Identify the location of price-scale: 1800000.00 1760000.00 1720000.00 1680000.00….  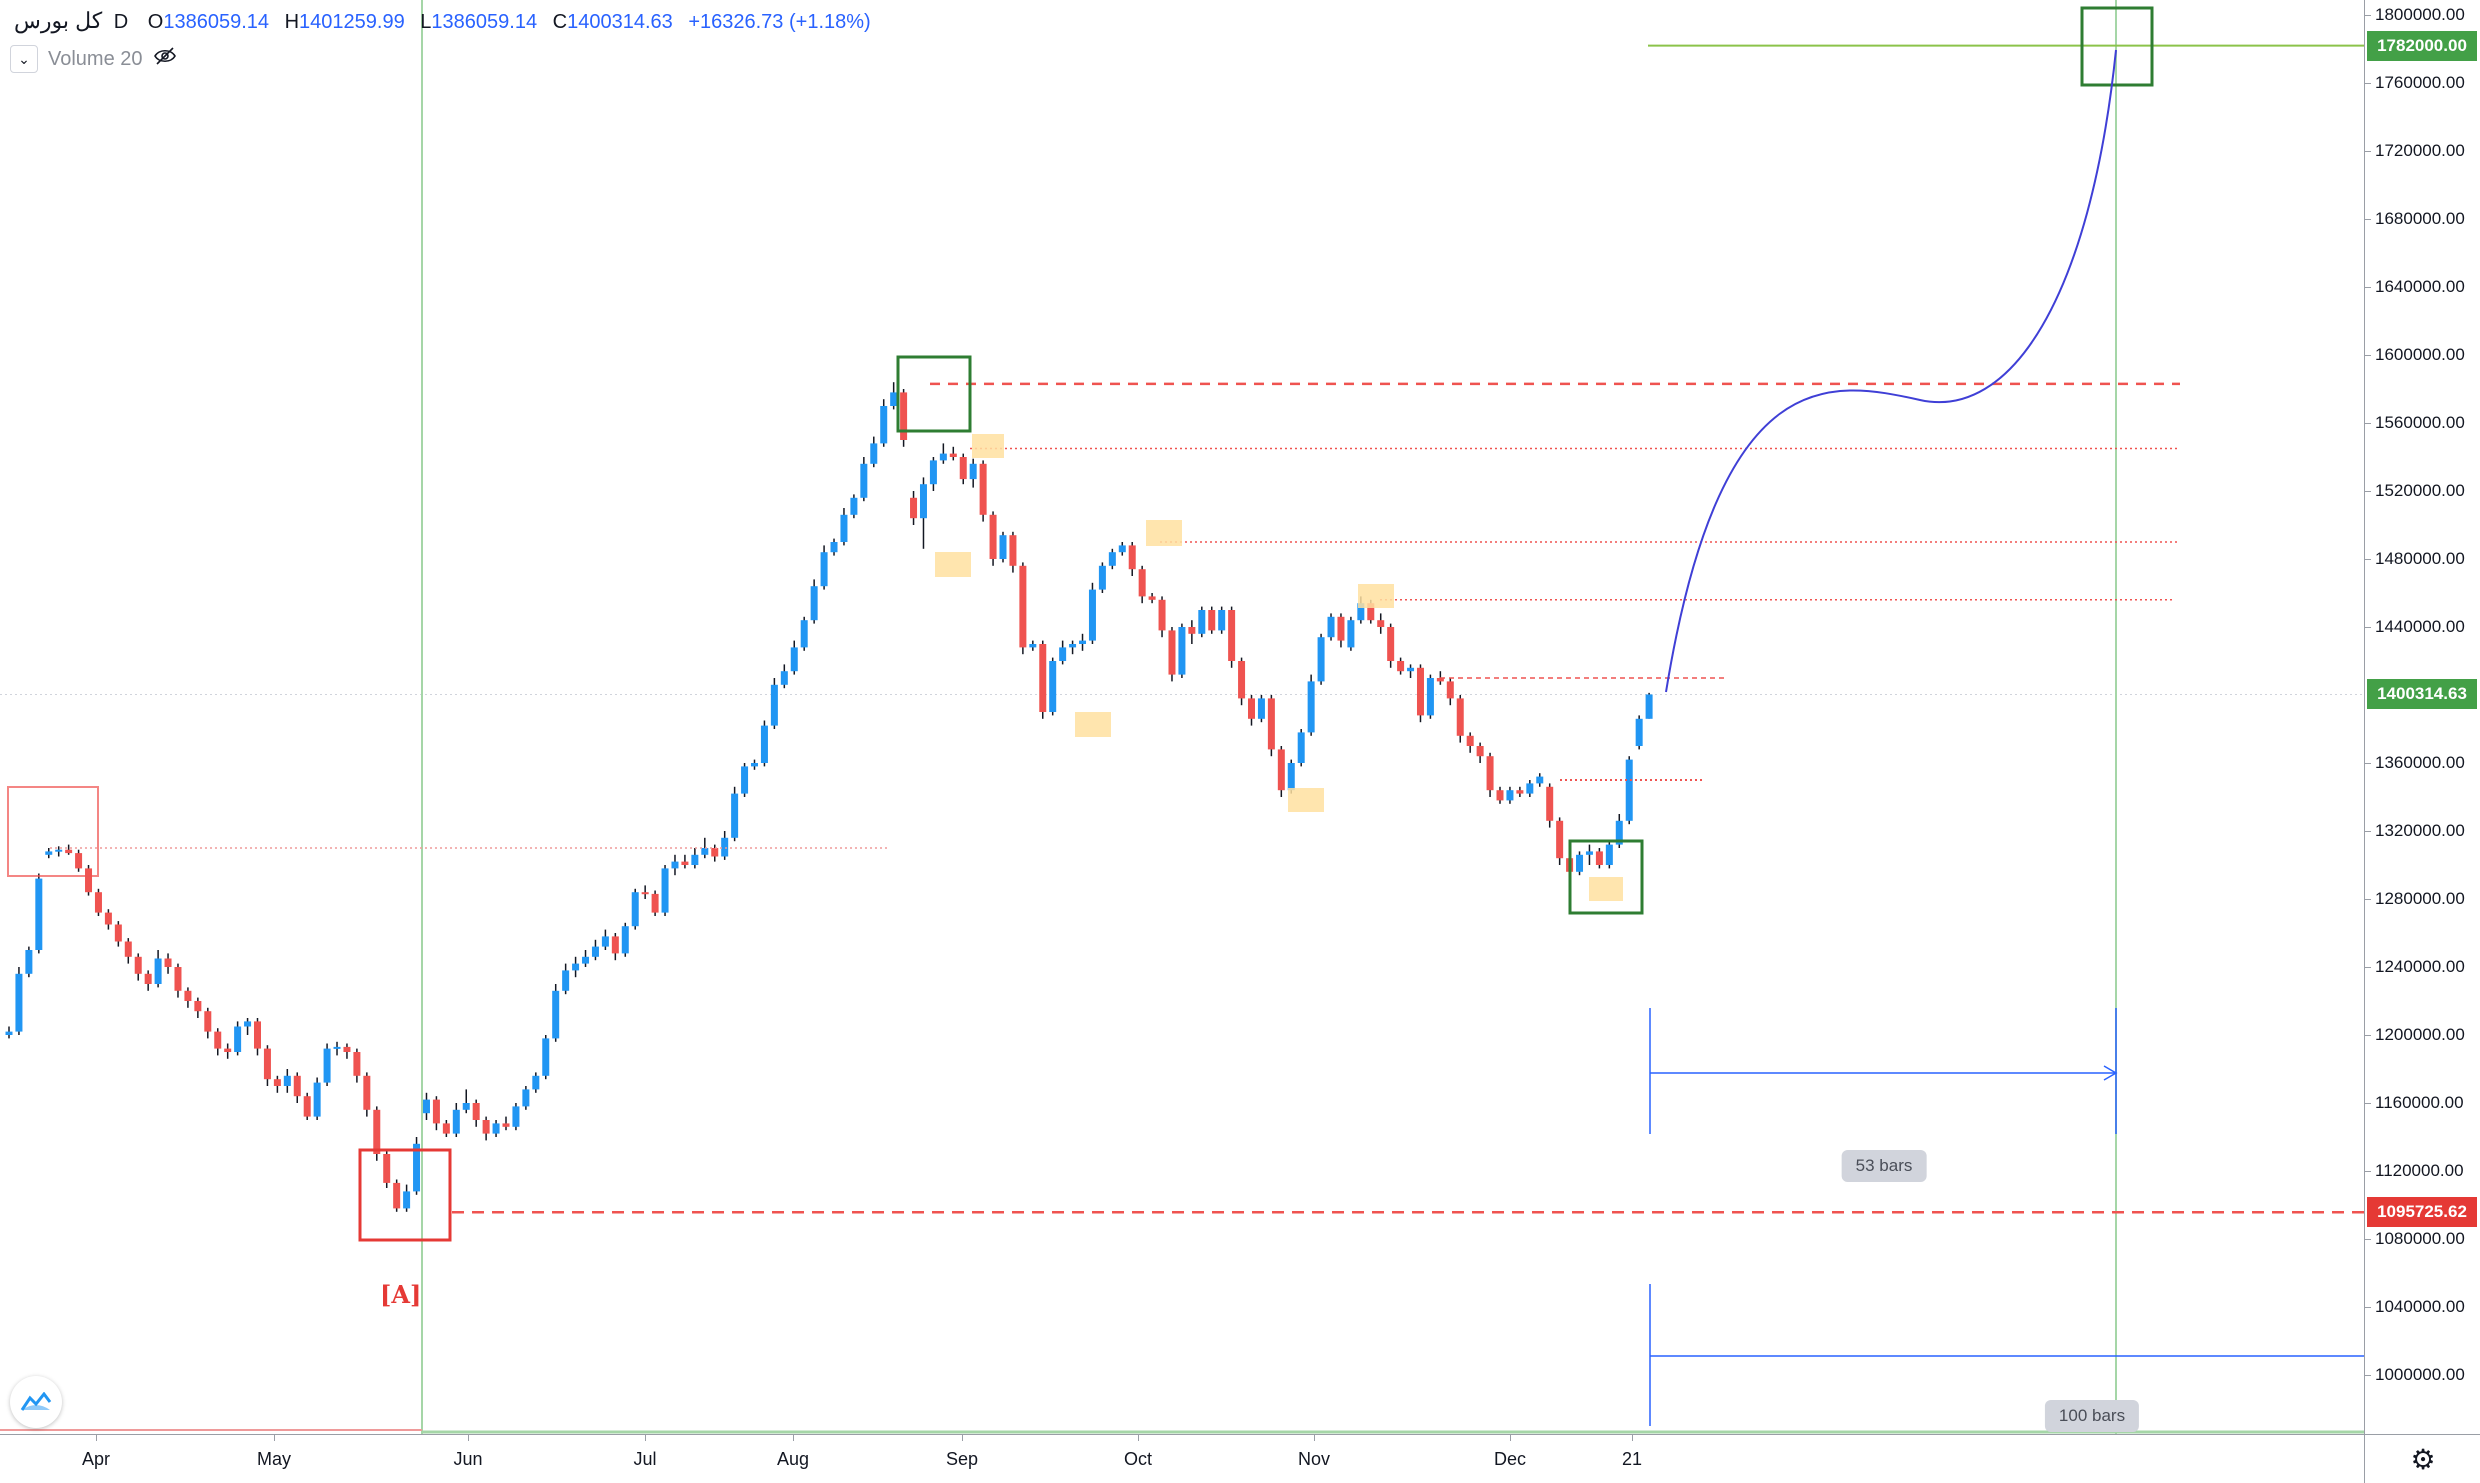
(2422, 717).